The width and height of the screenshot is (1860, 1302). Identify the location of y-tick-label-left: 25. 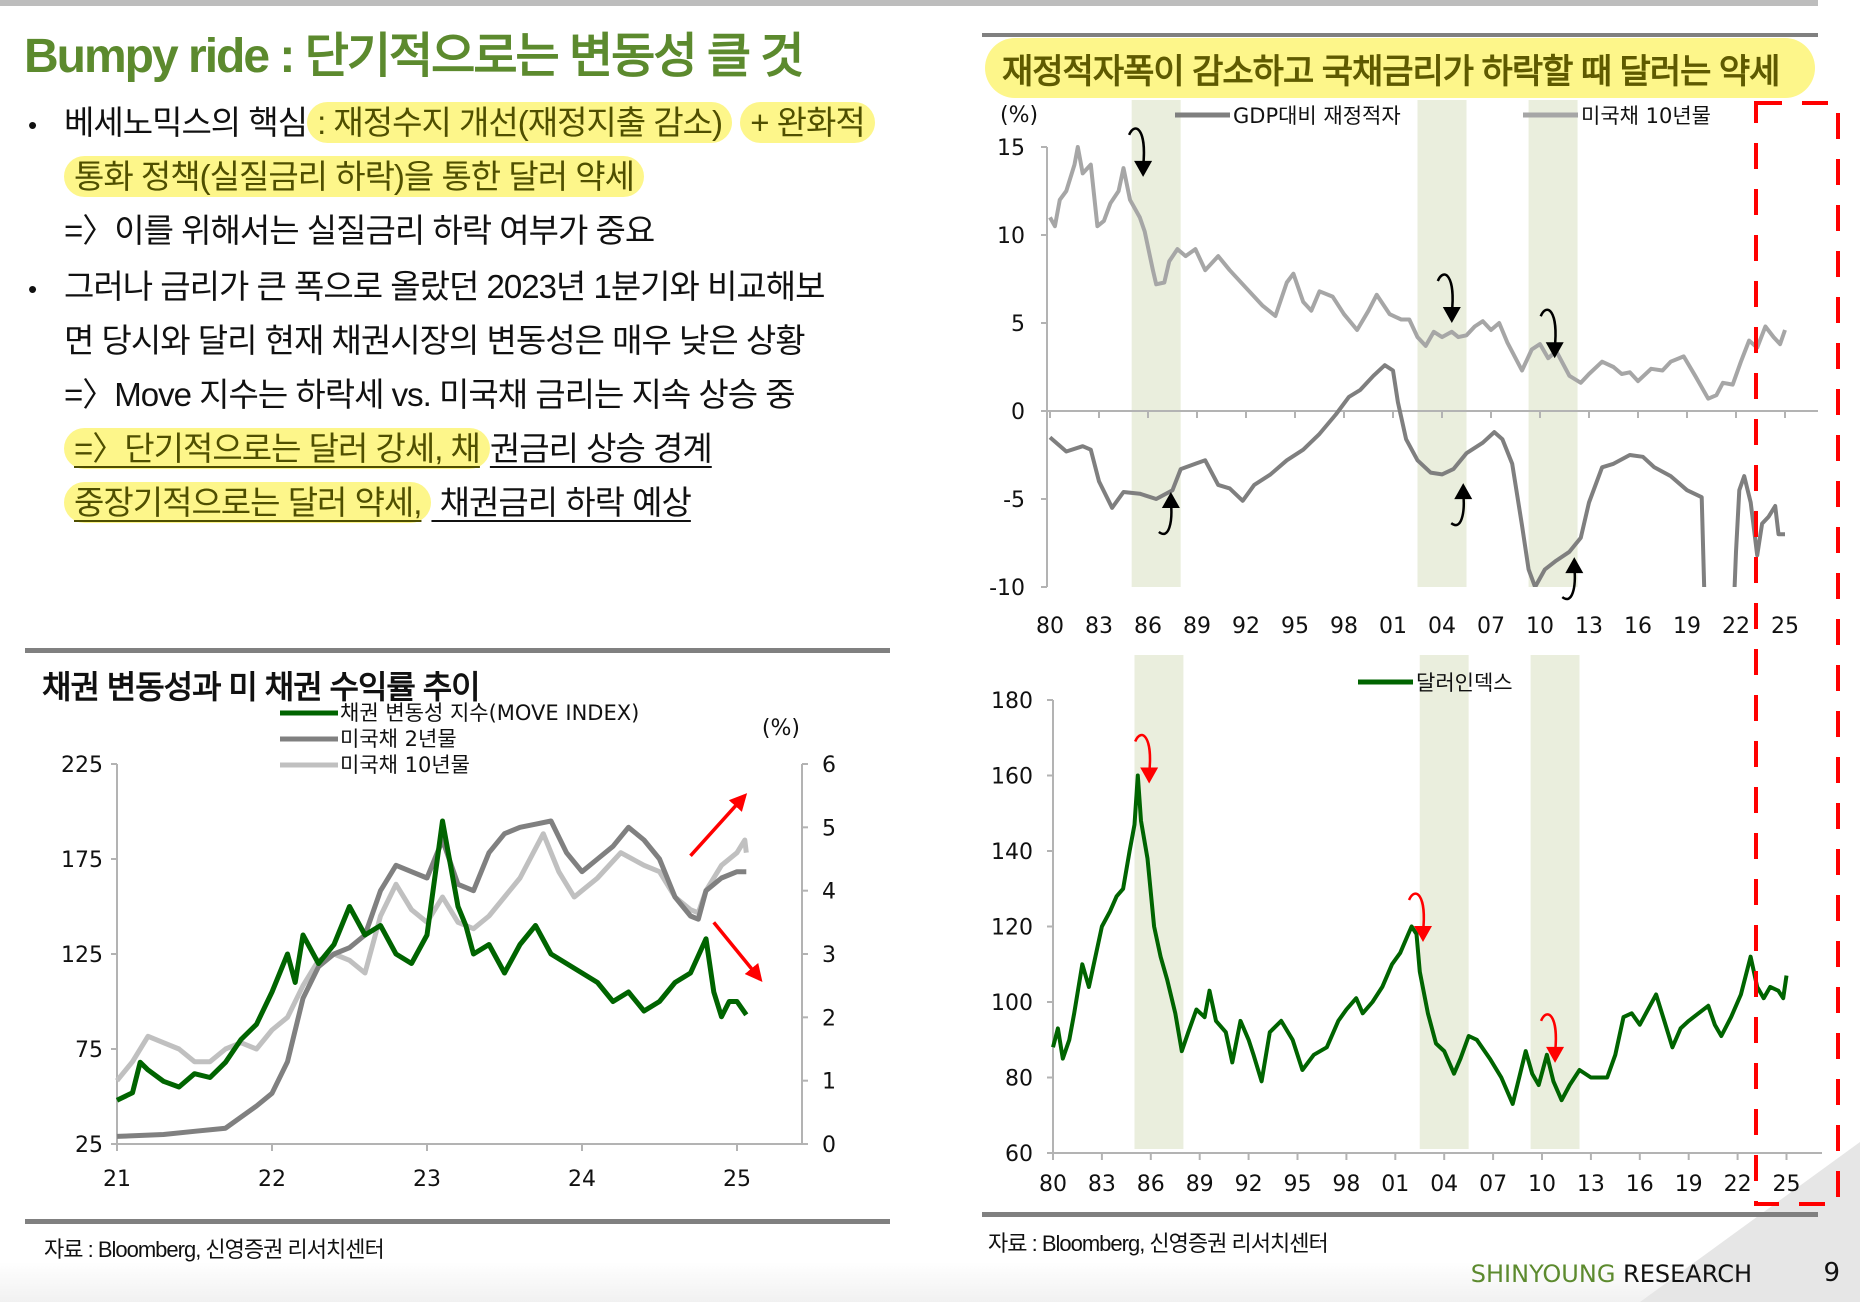
(89, 1145).